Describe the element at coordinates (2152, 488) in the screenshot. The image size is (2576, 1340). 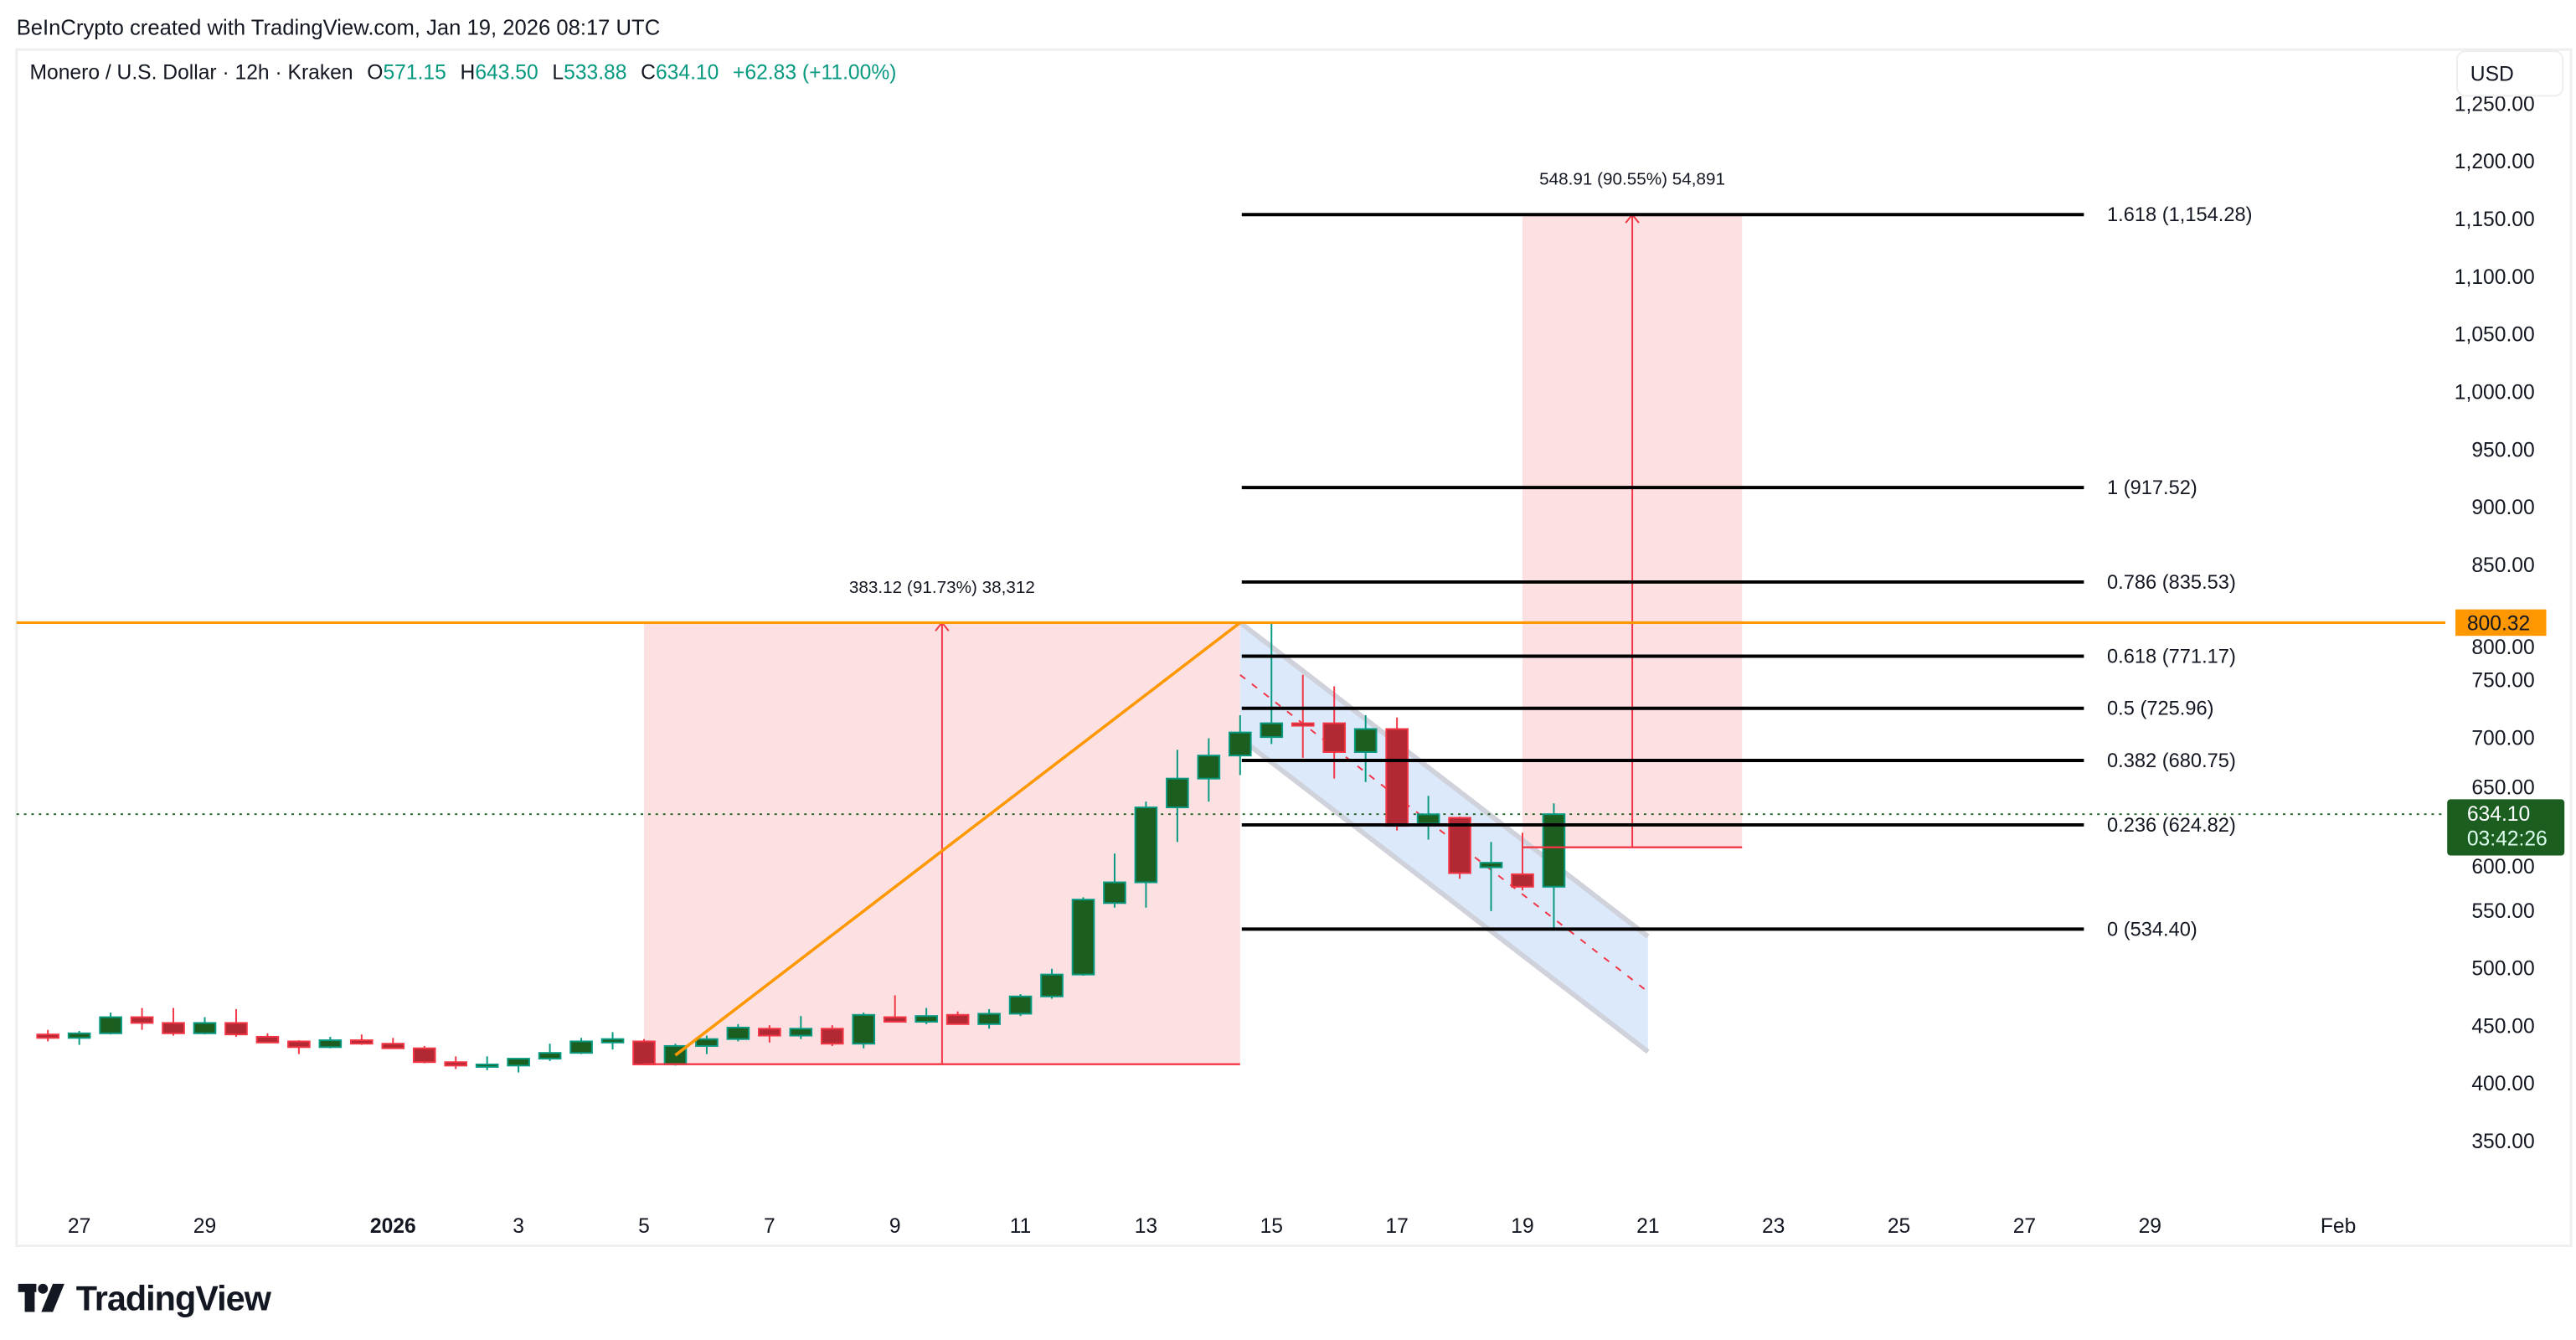
I see `fib-level-label: 1 (917.52)` at that location.